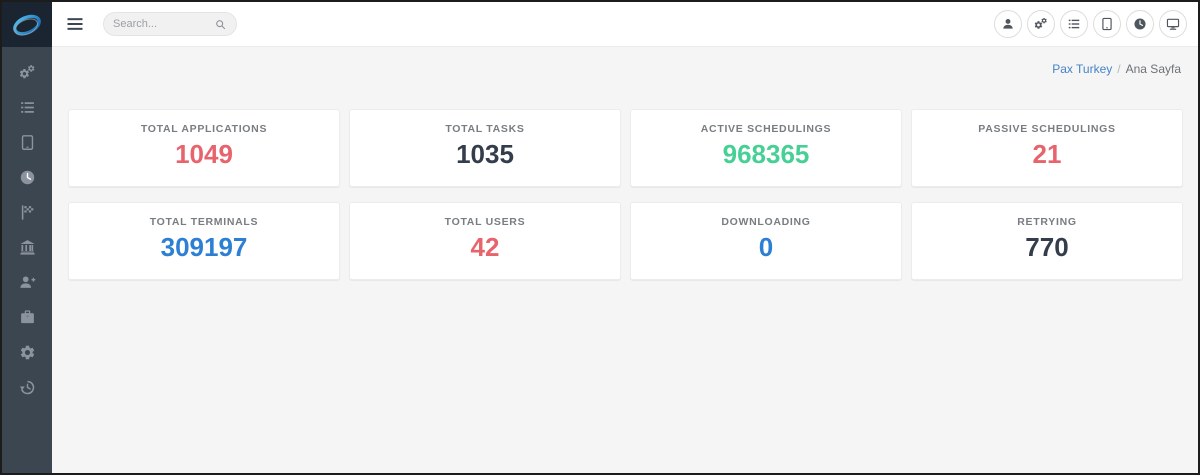 The width and height of the screenshot is (1200, 475). I want to click on header-button-tablet, so click(1107, 24).